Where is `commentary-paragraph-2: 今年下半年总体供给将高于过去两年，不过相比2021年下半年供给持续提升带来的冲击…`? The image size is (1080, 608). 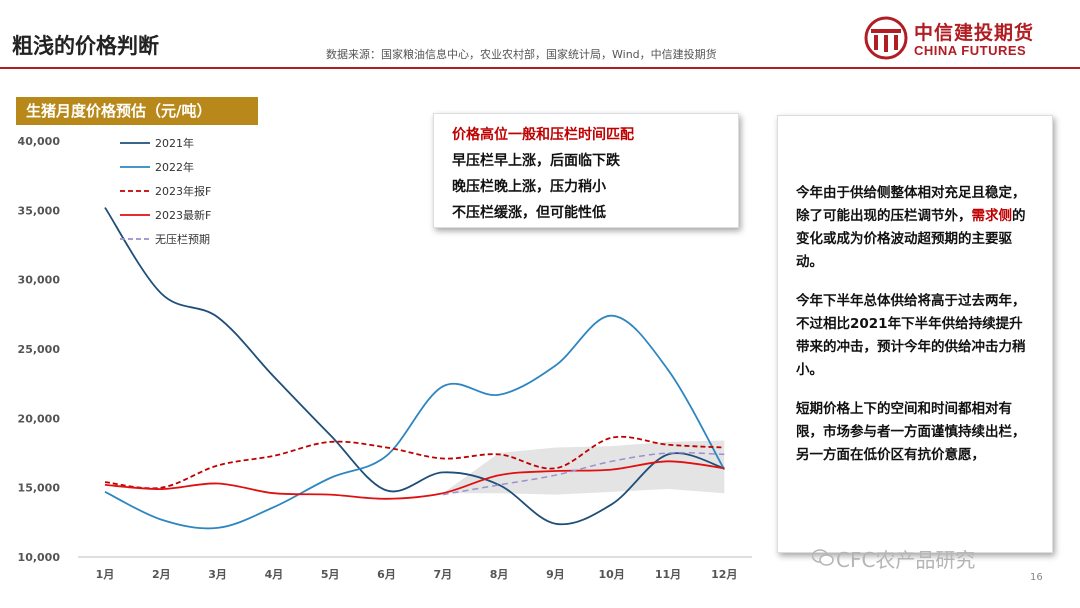 commentary-paragraph-2: 今年下半年总体供给将高于过去两年，不过相比2021年下半年供给持续提升带来的冲击… is located at coordinates (911, 335).